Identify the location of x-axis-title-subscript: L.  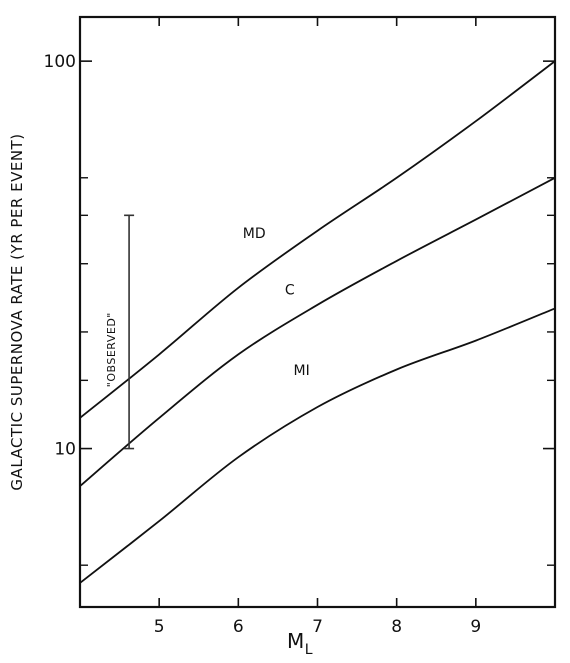
(309, 650).